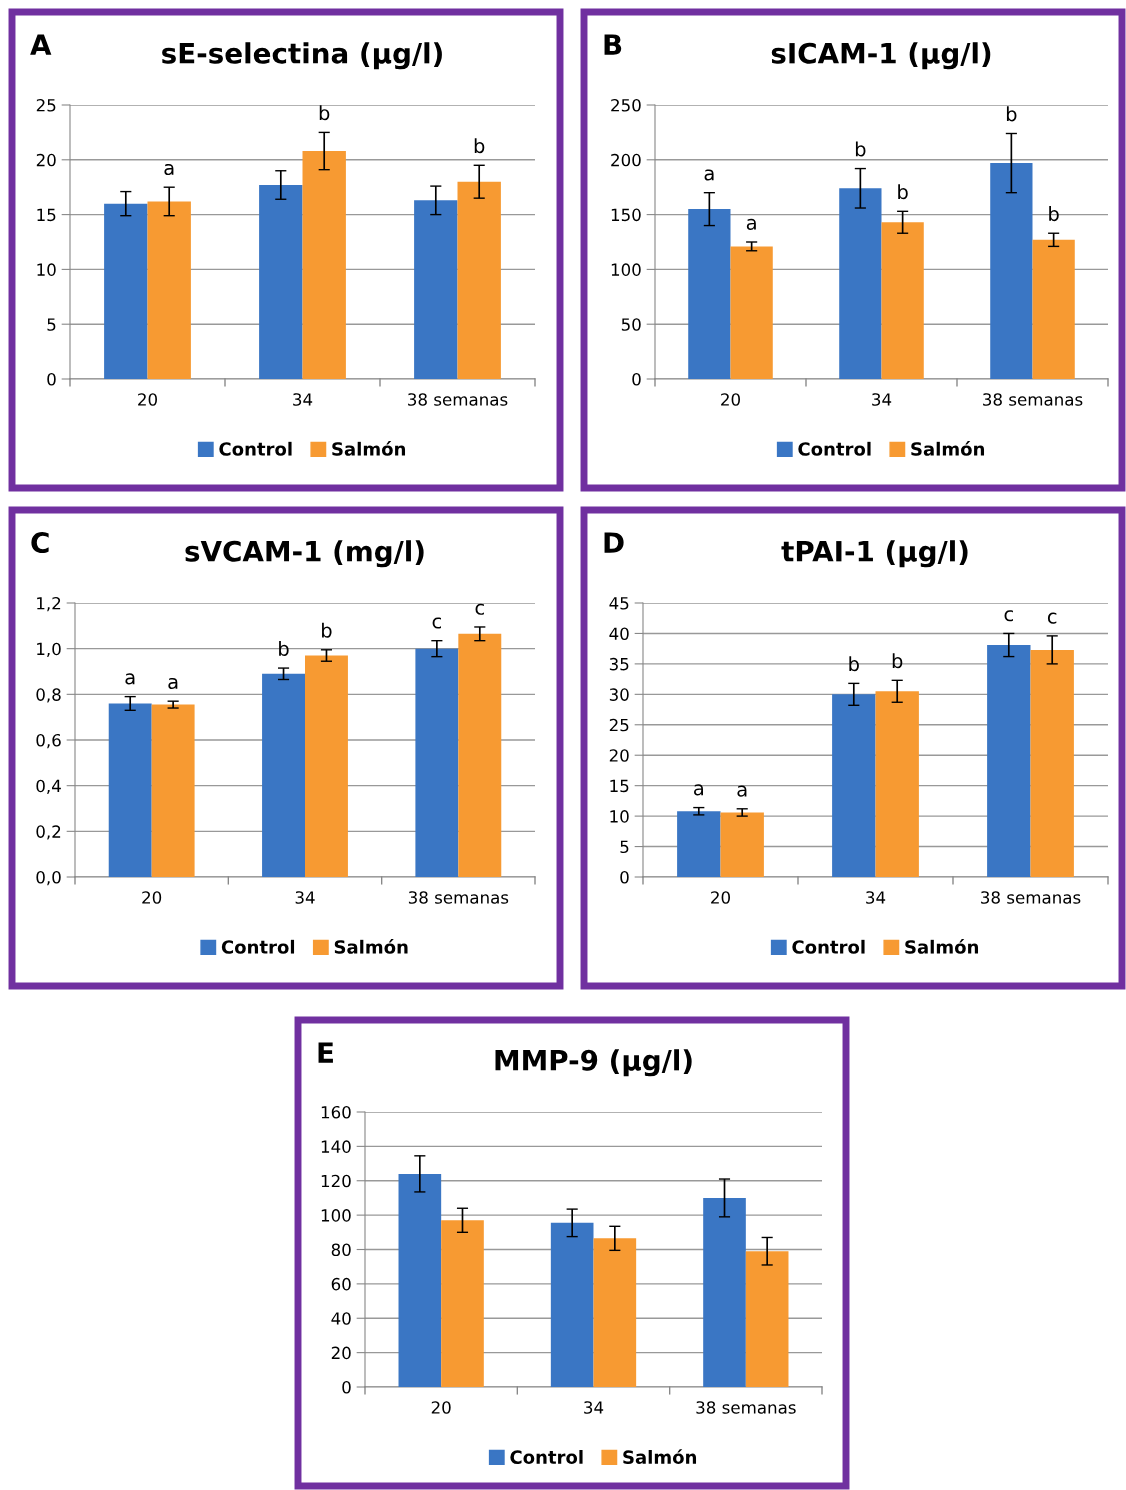  What do you see at coordinates (614, 542) in the screenshot?
I see `text: D` at bounding box center [614, 542].